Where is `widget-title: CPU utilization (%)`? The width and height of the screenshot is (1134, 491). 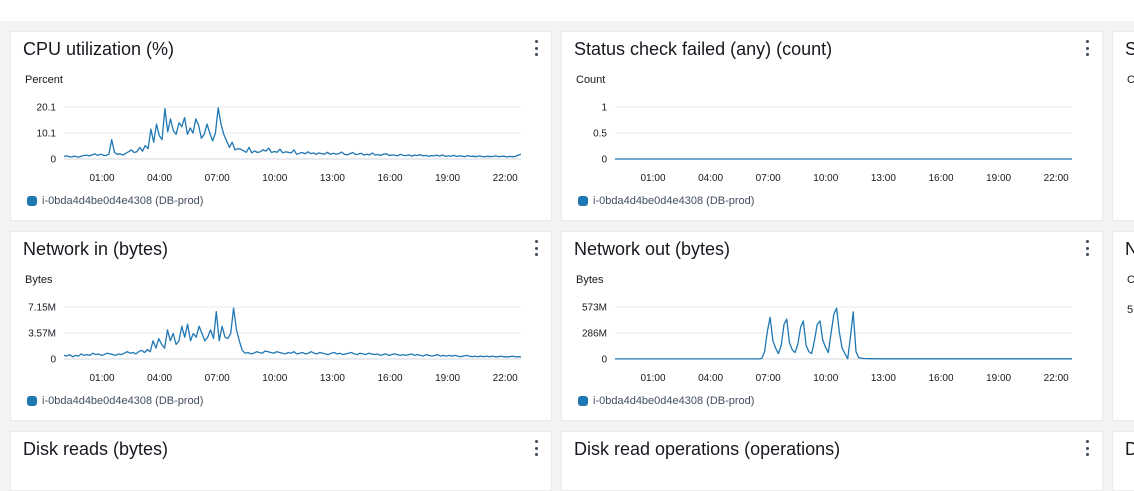 widget-title: CPU utilization (%) is located at coordinates (99, 49).